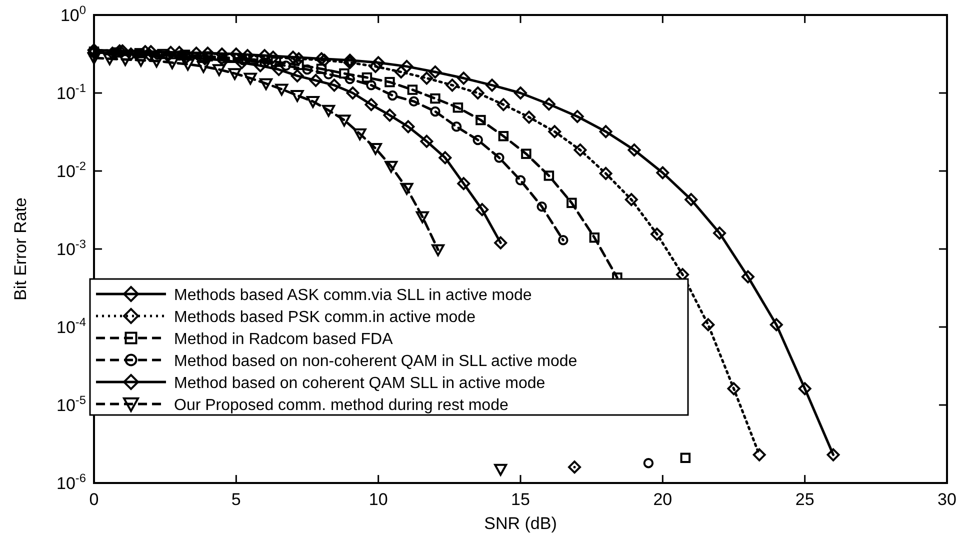  Describe the element at coordinates (520, 499) in the screenshot. I see `x-tick-label: 15` at that location.